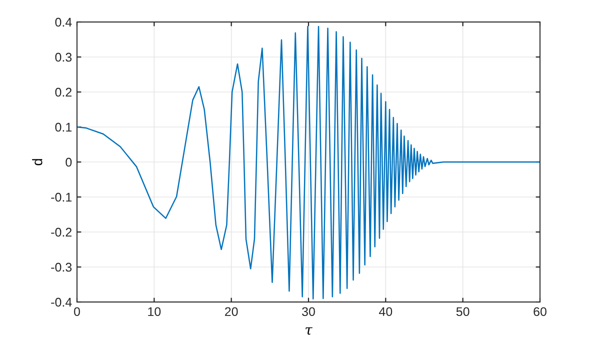 The width and height of the screenshot is (596, 346). Describe the element at coordinates (154, 311) in the screenshot. I see `x-tick-label: 10` at that location.